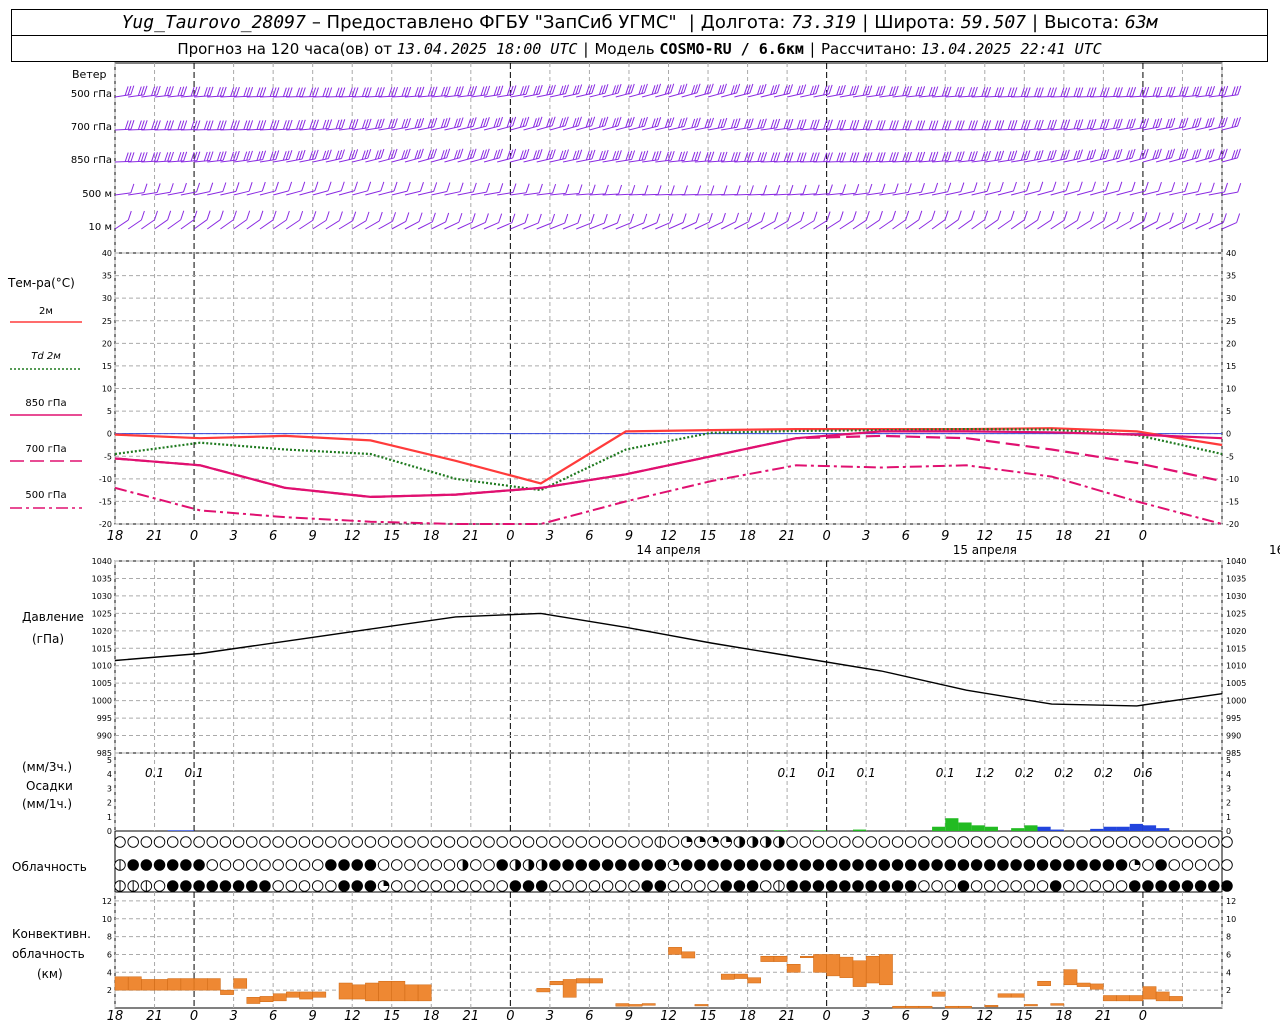 This screenshot has width=1280, height=1024. What do you see at coordinates (510, 1016) in the screenshot?
I see `conv-axis-hour-label: 0` at bounding box center [510, 1016].